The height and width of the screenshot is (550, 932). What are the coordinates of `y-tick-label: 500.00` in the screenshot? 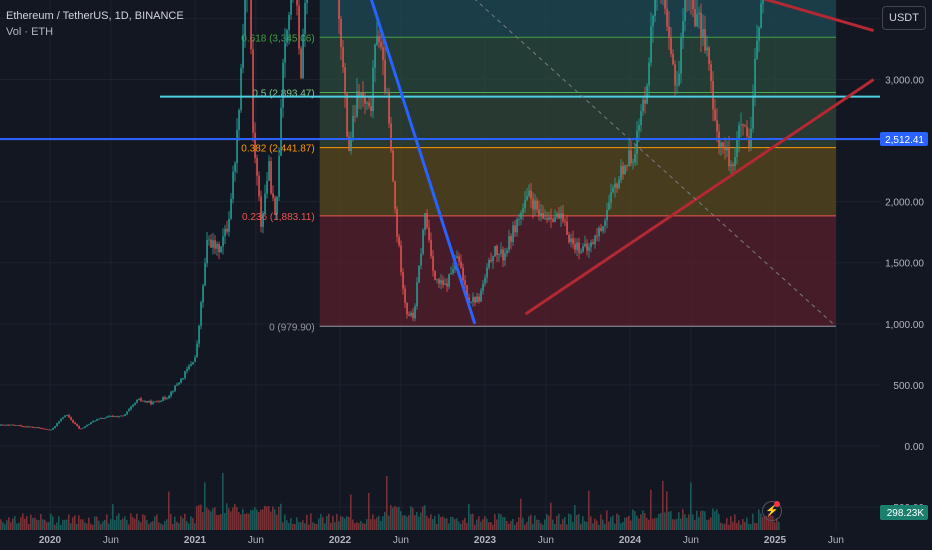 It's located at (908, 386).